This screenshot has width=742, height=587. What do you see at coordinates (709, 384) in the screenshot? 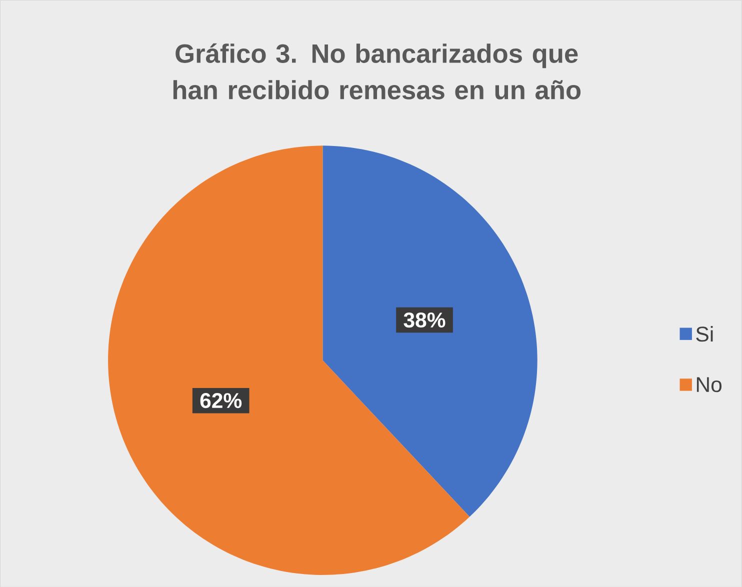
I see `legend-label: No` at bounding box center [709, 384].